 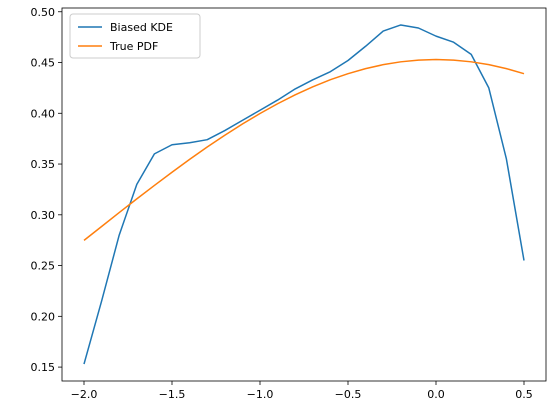 I want to click on legend-label: True PDF, so click(x=133, y=46).